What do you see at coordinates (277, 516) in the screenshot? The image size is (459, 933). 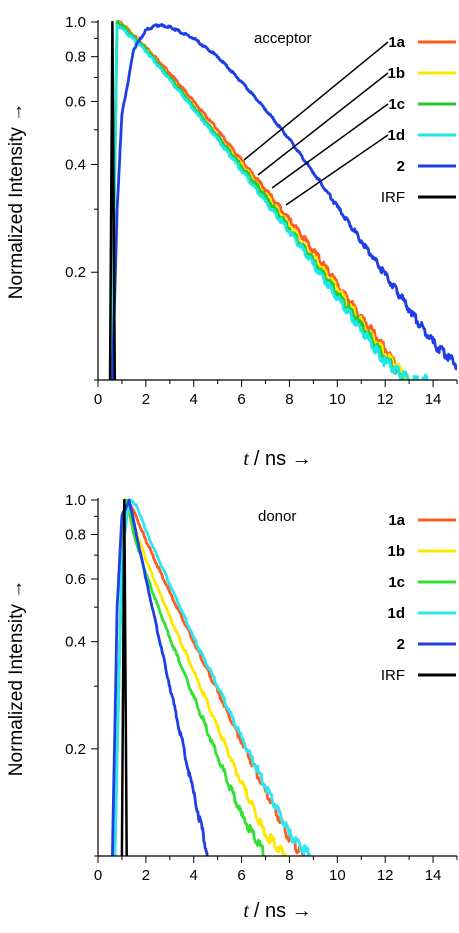 I see `panel-annotation: donor` at bounding box center [277, 516].